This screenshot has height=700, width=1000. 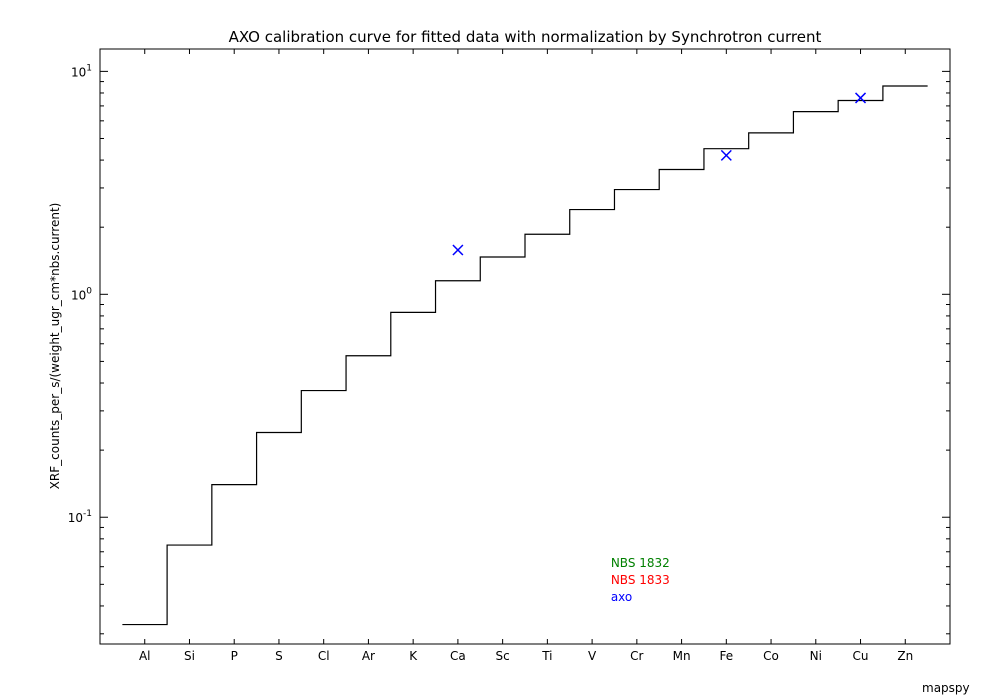 What do you see at coordinates (458, 656) in the screenshot?
I see `x-tick-label: Ca` at bounding box center [458, 656].